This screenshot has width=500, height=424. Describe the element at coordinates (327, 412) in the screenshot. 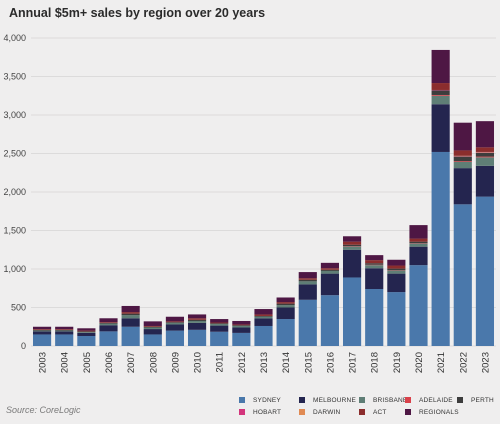

I see `legend-label: DARWIN` at that location.